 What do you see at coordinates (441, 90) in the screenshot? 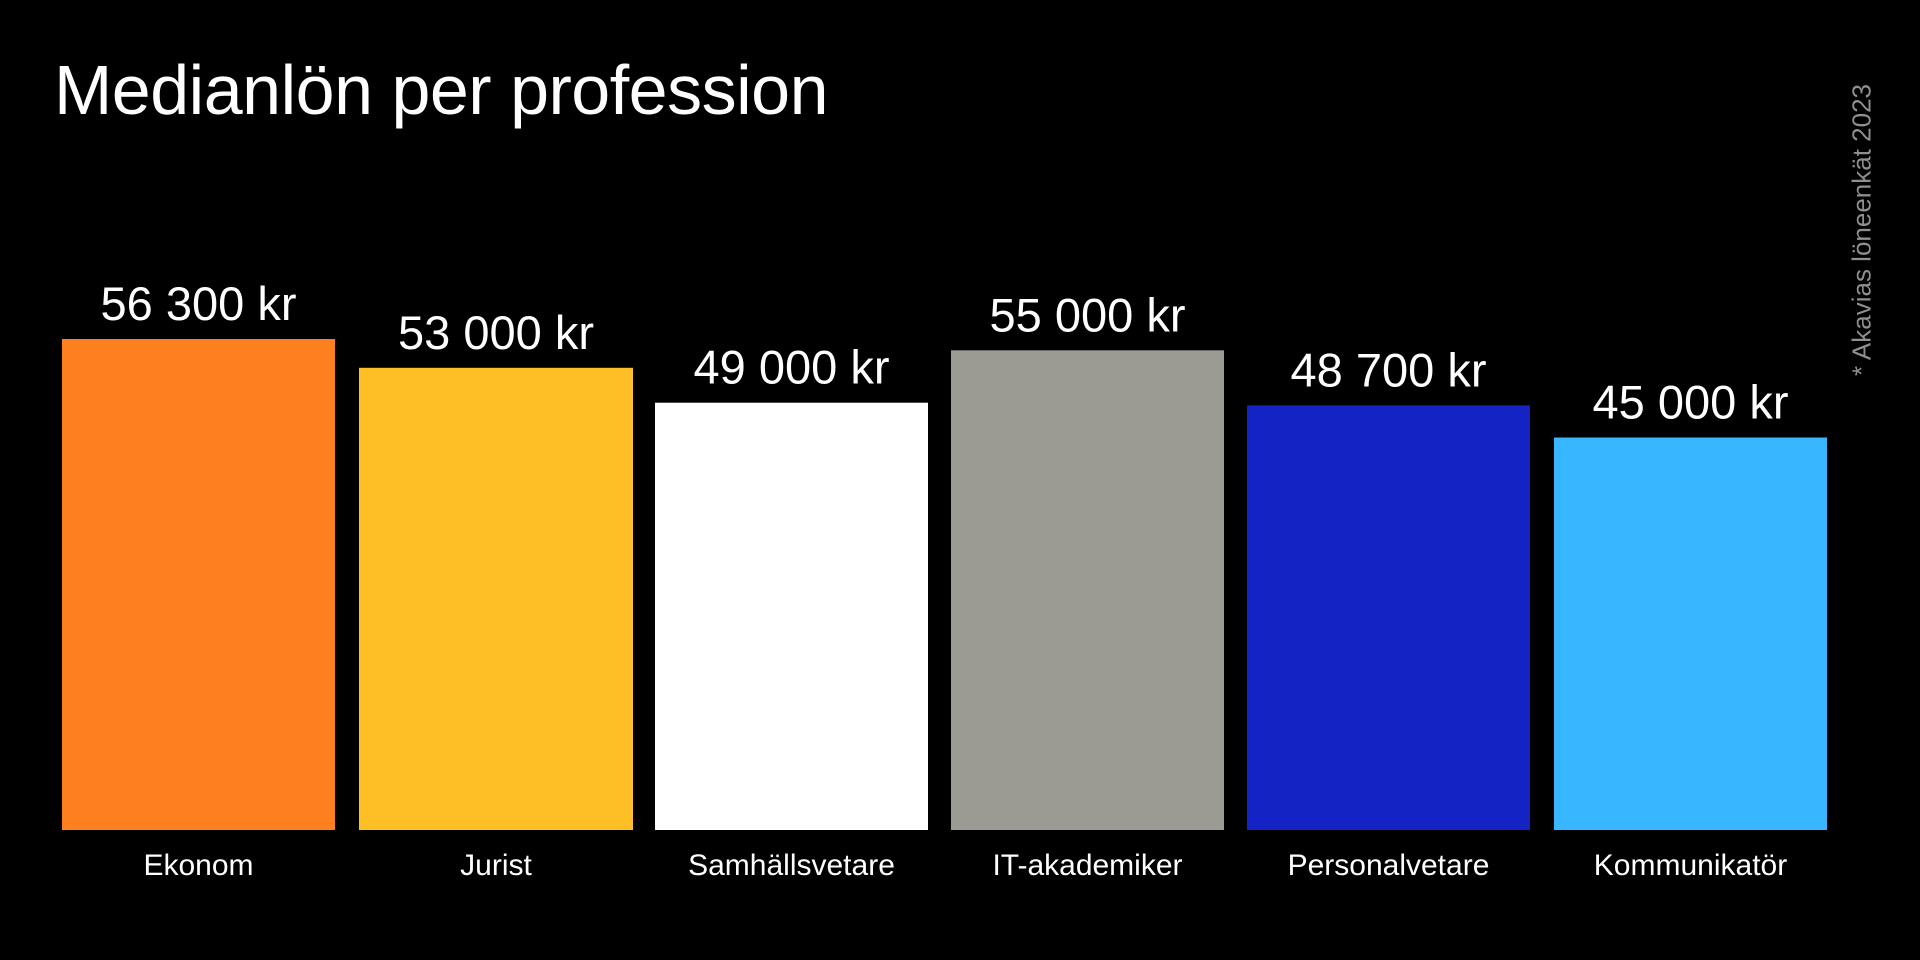
I see `chart-title: Medianlön per profession` at bounding box center [441, 90].